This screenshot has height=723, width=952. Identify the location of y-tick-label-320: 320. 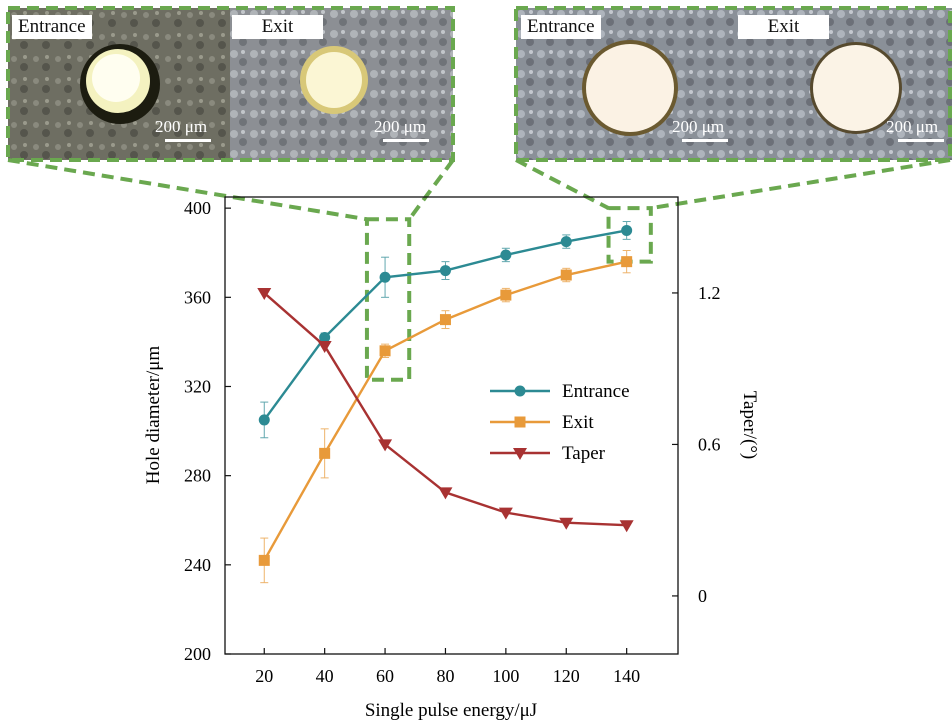
(197, 386).